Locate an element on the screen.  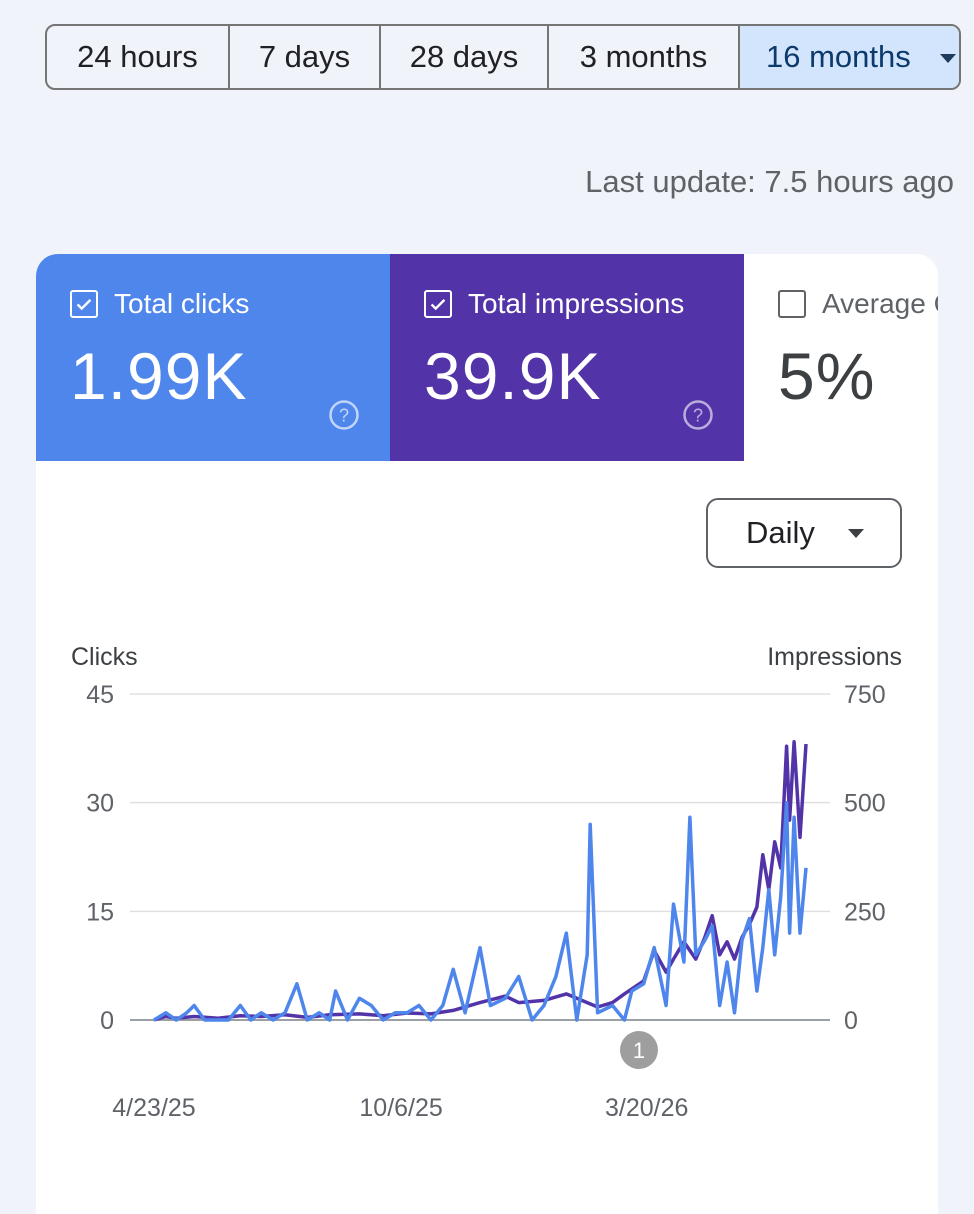
metric-value: 1.99K is located at coordinates (159, 376).